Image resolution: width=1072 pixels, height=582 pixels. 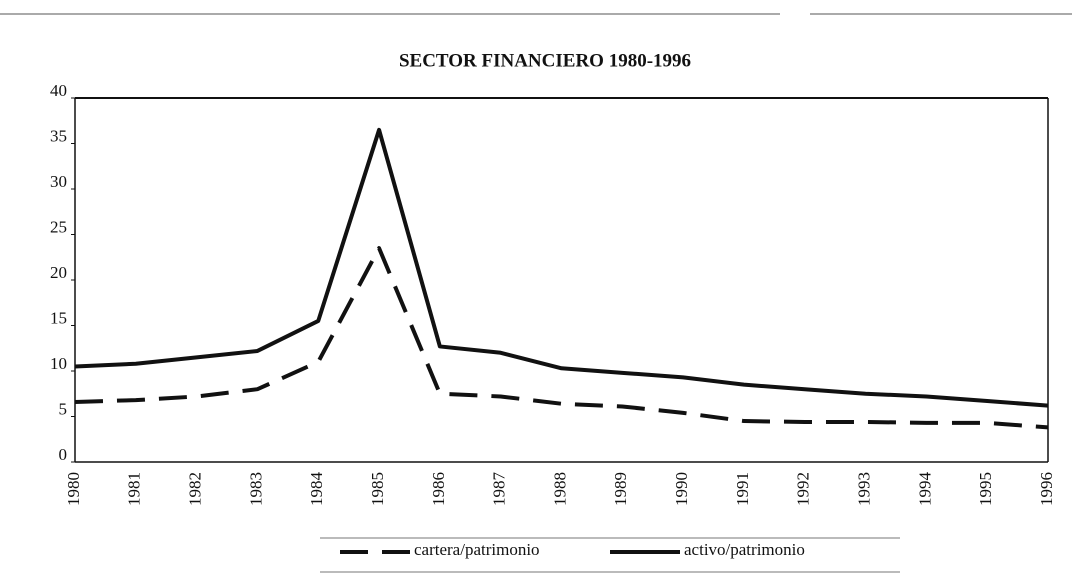 What do you see at coordinates (744, 549) in the screenshot?
I see `legend-label: activo/patrimonio` at bounding box center [744, 549].